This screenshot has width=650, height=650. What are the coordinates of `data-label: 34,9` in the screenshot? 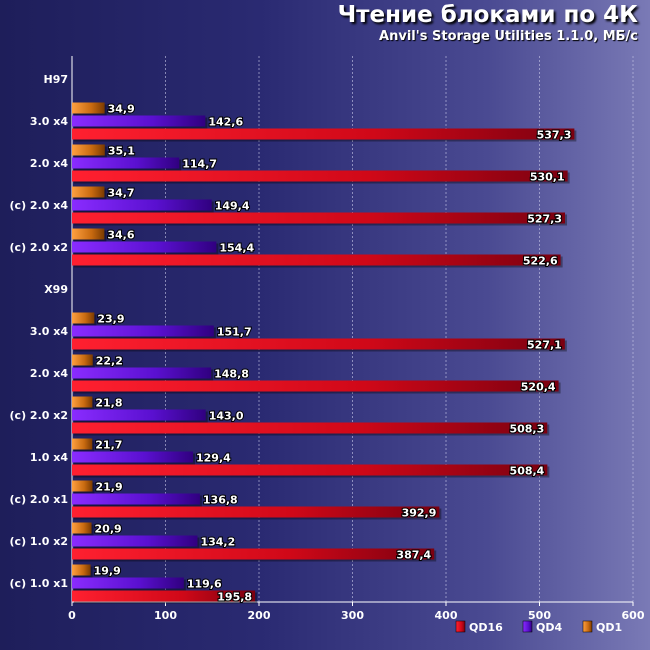 It's located at (121, 109).